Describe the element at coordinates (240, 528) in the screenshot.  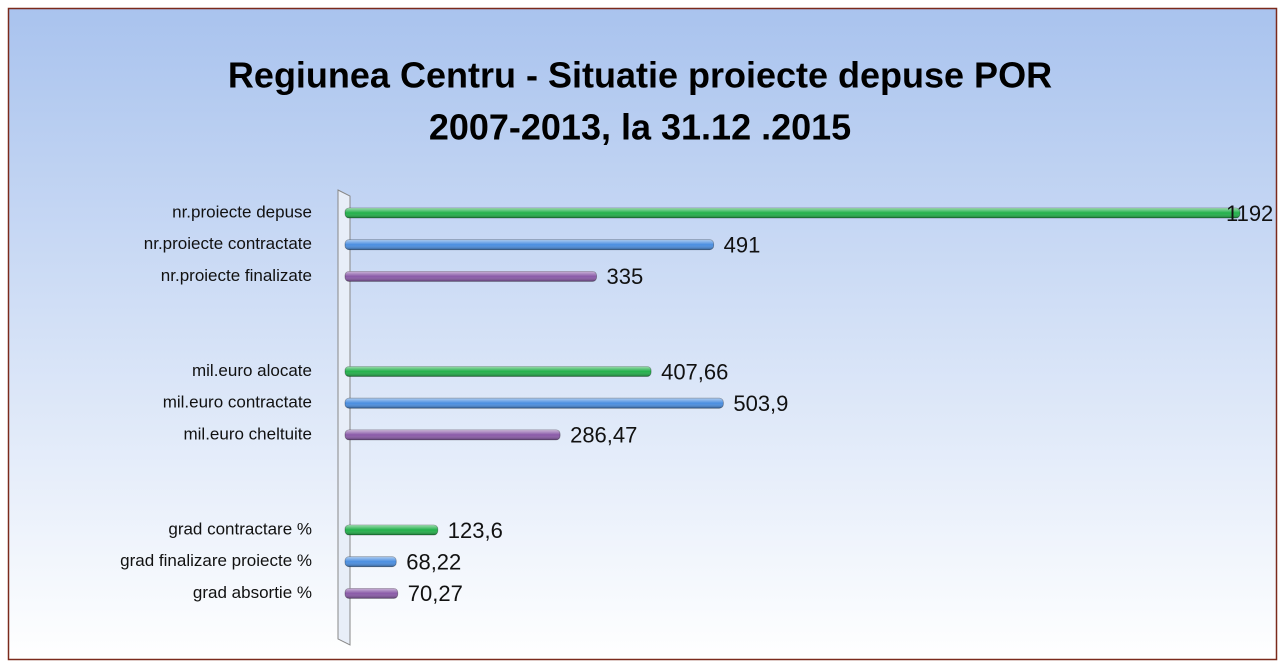
I see `y-tick-label: grad contractare %` at that location.